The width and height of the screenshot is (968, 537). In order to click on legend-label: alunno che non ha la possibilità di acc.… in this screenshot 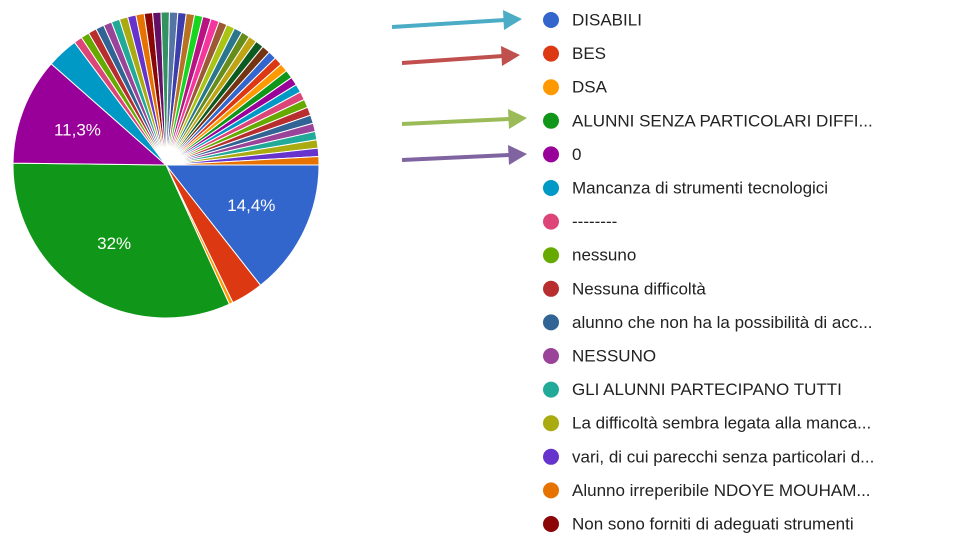, I will do `click(722, 322)`.